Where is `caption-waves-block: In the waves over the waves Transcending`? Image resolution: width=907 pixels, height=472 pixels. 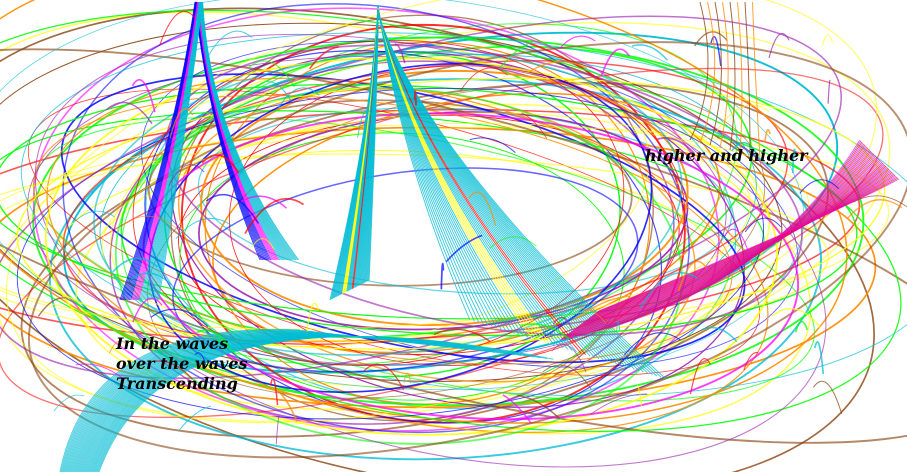
caption-waves-block: In the waves over the waves Transcending is located at coordinates (182, 366).